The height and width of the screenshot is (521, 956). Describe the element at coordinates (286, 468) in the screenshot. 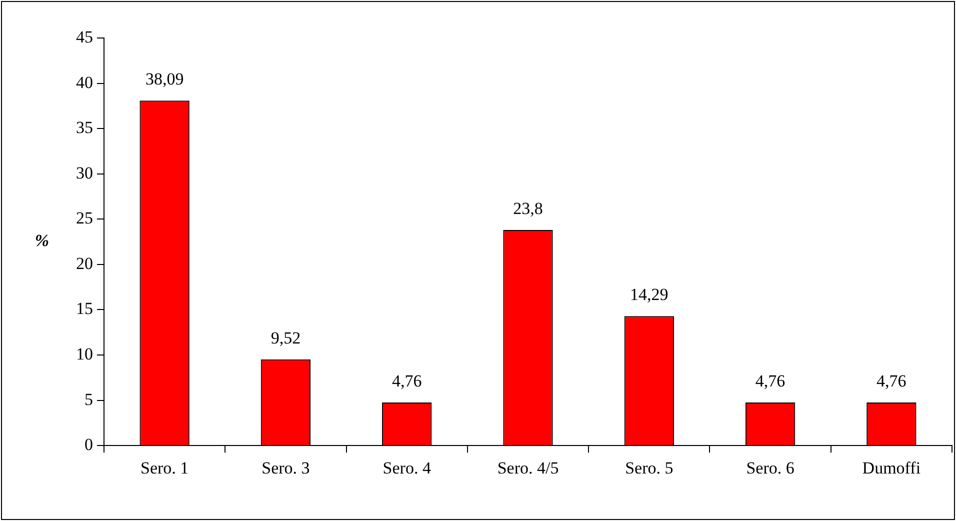

I see `x-tick-label: Sero. 3` at that location.